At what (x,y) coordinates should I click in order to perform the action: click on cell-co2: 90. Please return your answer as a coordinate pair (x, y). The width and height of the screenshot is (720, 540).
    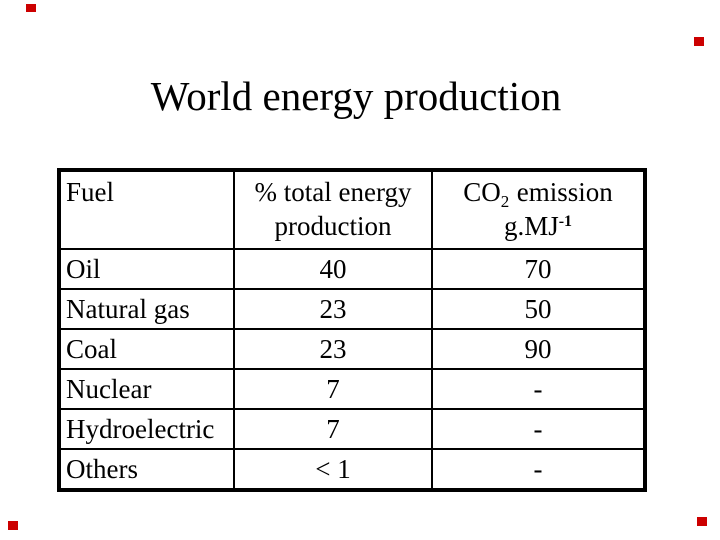
    Looking at the image, I should click on (538, 349).